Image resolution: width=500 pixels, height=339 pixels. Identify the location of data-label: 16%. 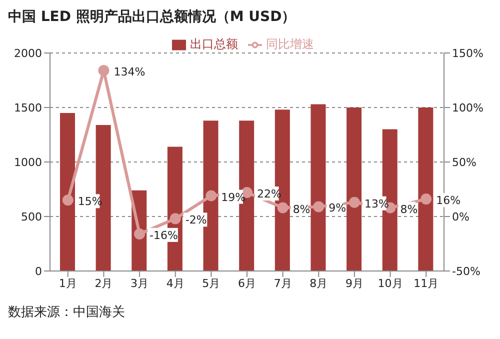
(448, 201).